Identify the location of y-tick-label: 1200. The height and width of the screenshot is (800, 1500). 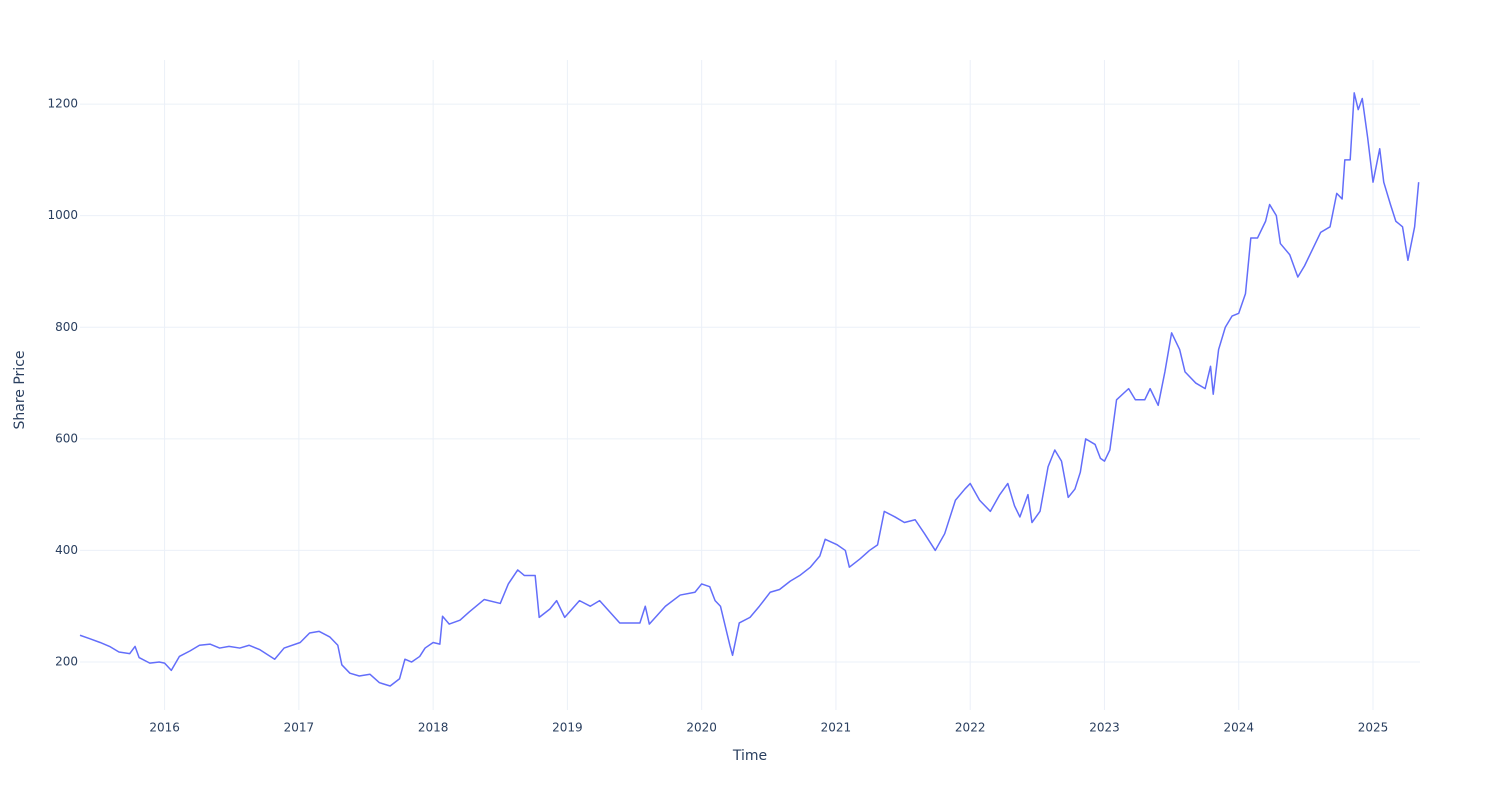
(62, 104).